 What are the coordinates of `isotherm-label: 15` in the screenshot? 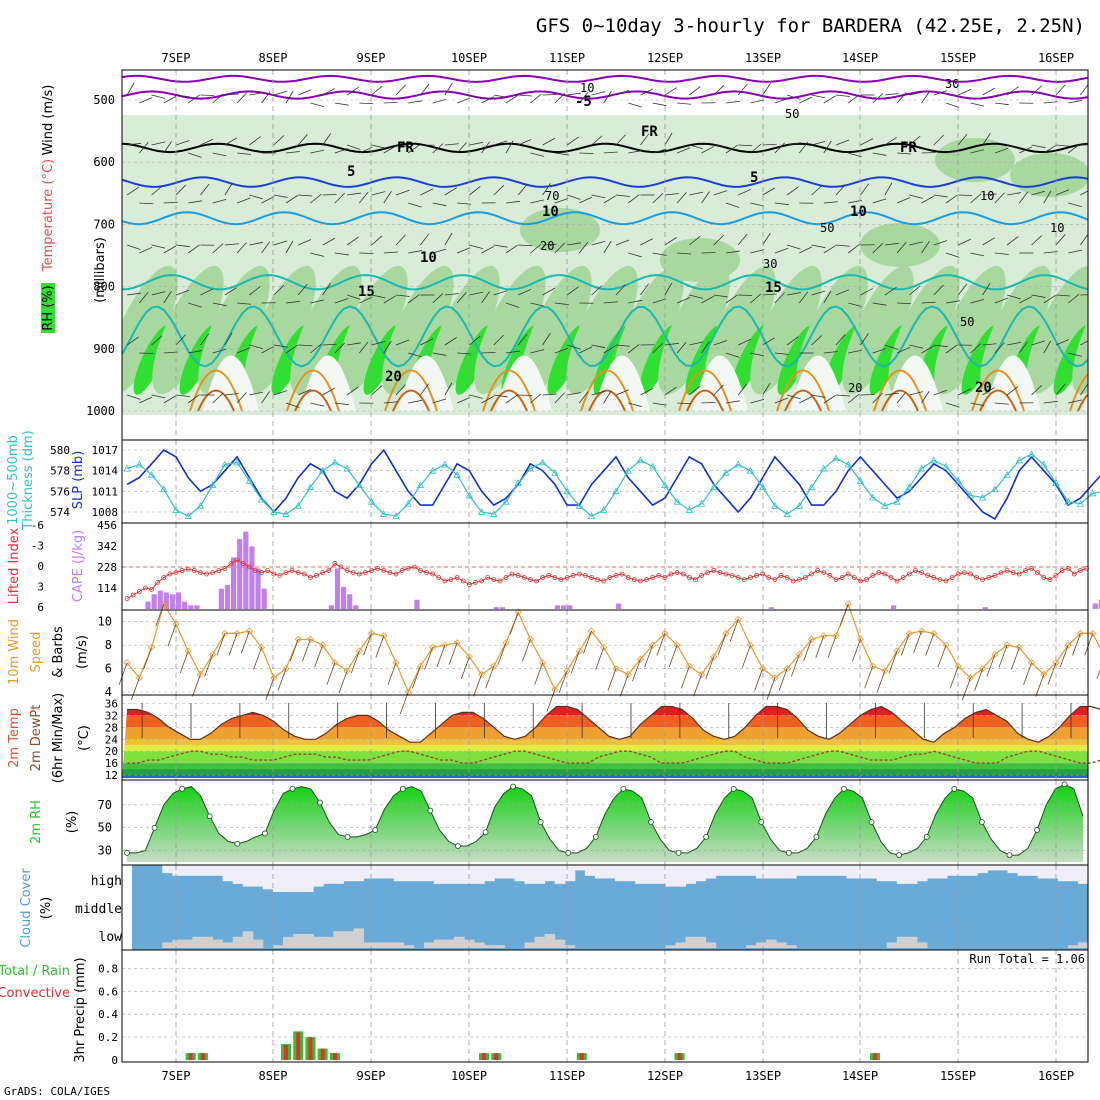 It's located at (773, 288).